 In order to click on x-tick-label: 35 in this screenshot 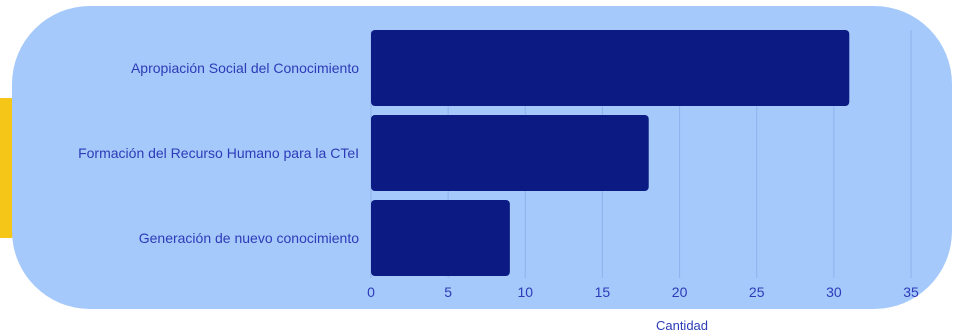, I will do `click(911, 292)`.